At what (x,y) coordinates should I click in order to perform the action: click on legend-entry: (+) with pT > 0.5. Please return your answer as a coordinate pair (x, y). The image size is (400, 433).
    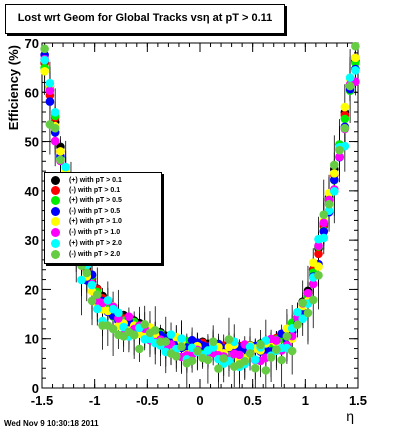
    Looking at the image, I should click on (103, 201).